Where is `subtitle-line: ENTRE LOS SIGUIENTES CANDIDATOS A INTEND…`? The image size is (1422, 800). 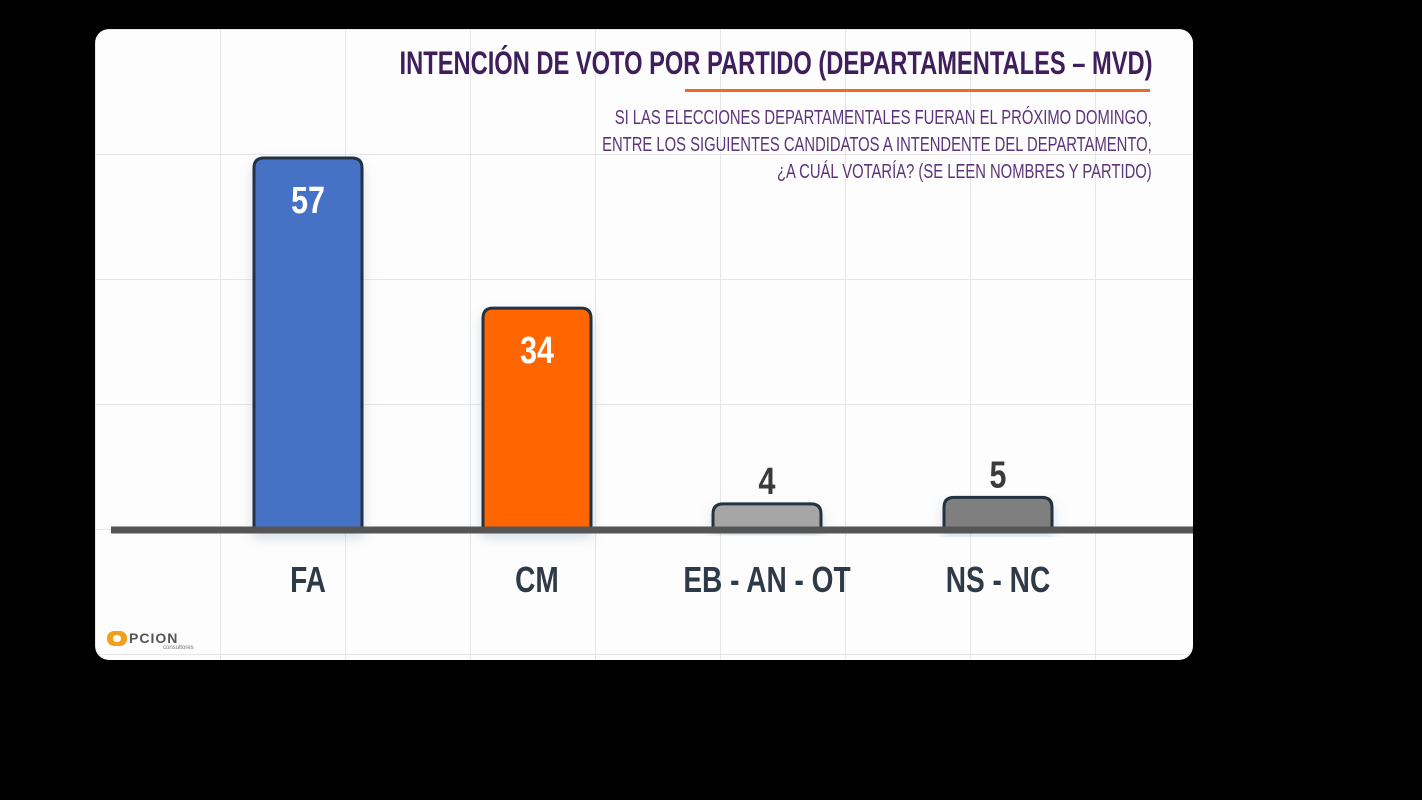 subtitle-line: ENTRE LOS SIGUIENTES CANDIDATOS A INTEND… is located at coordinates (877, 145).